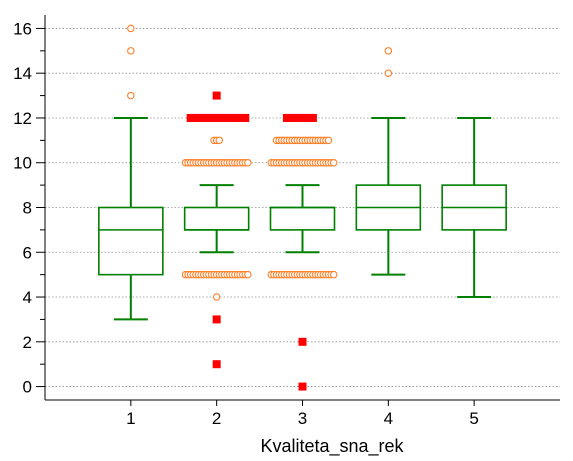 Image resolution: width=573 pixels, height=461 pixels. What do you see at coordinates (27, 342) in the screenshot?
I see `y-tick-label: 2` at bounding box center [27, 342].